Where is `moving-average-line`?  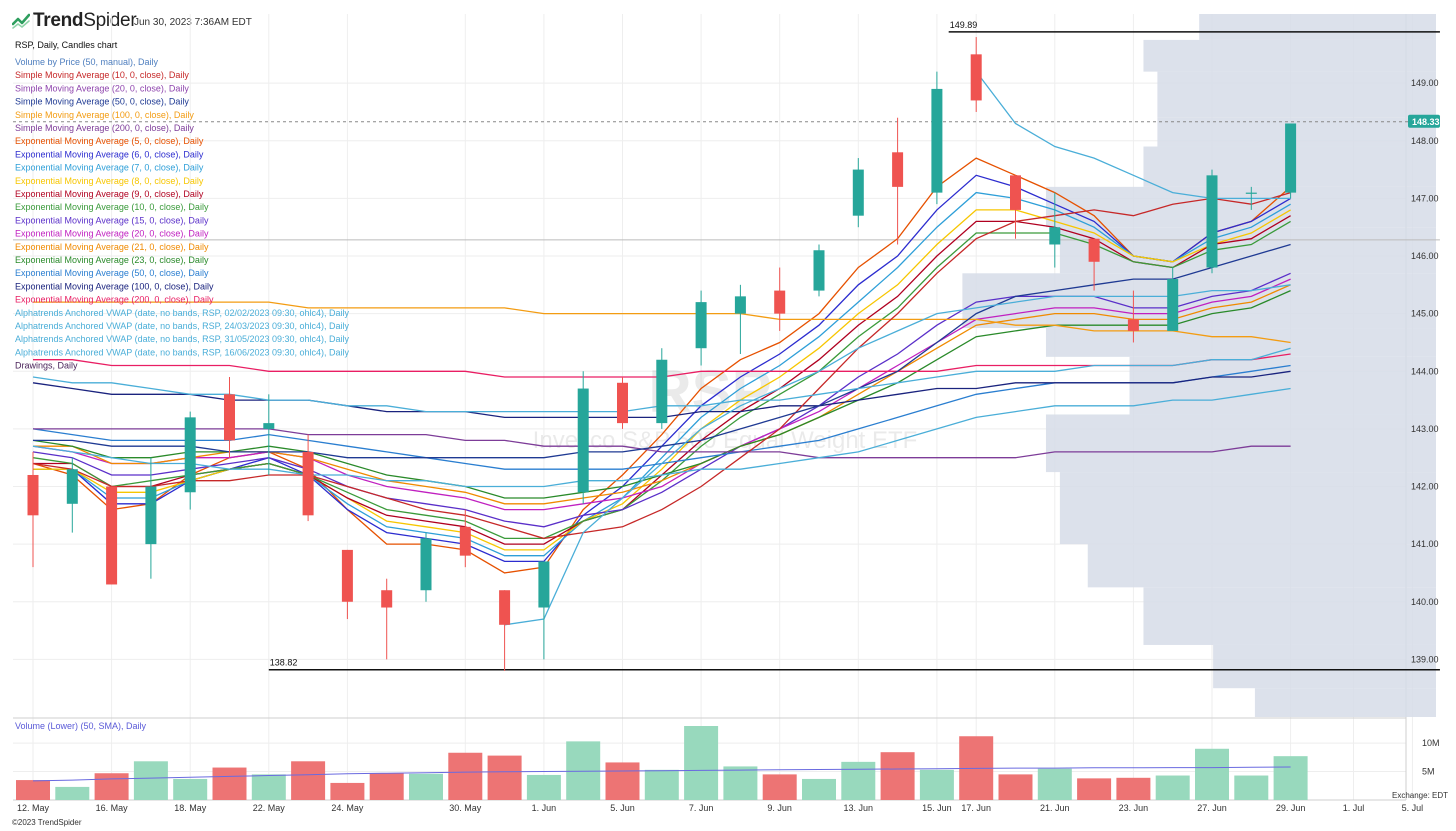 moving-average-line is located at coordinates (661, 437).